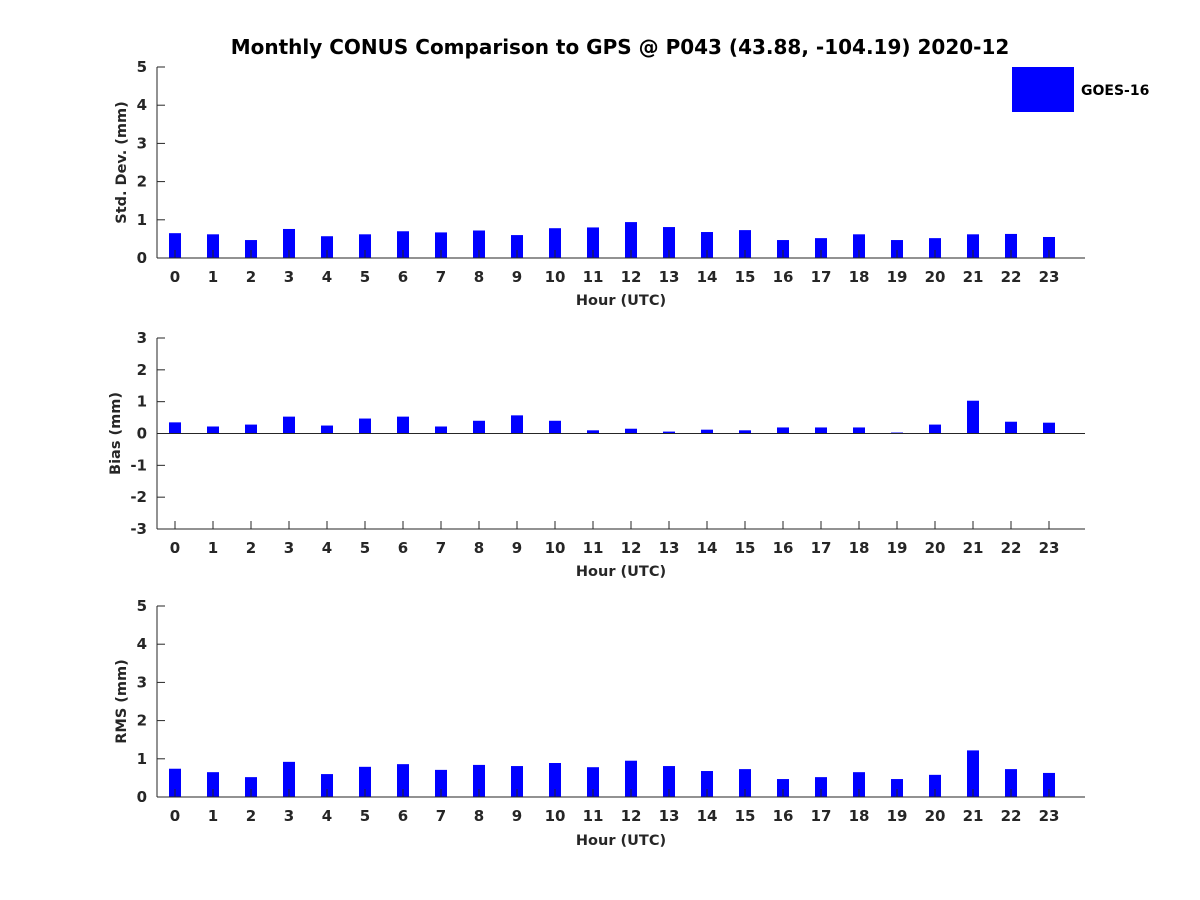 This screenshot has height=900, width=1200. What do you see at coordinates (138, 497) in the screenshot?
I see `y-tick-label: -2` at bounding box center [138, 497].